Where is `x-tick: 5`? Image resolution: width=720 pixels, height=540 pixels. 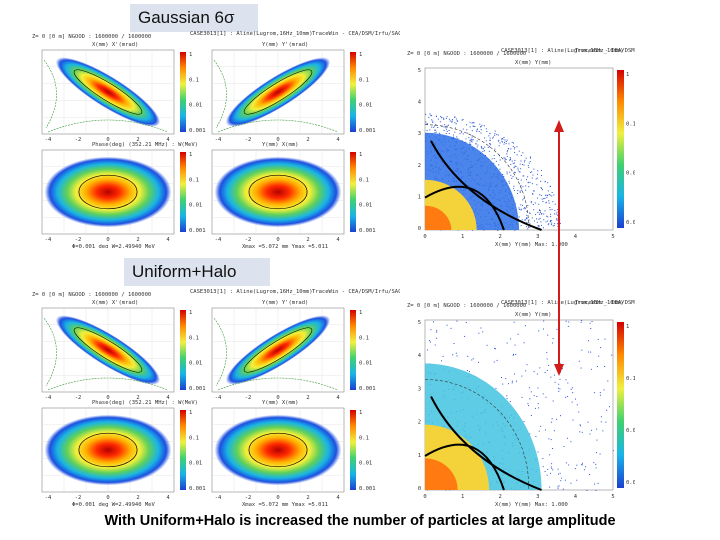
x-tick: 5 is located at coordinates (612, 497).